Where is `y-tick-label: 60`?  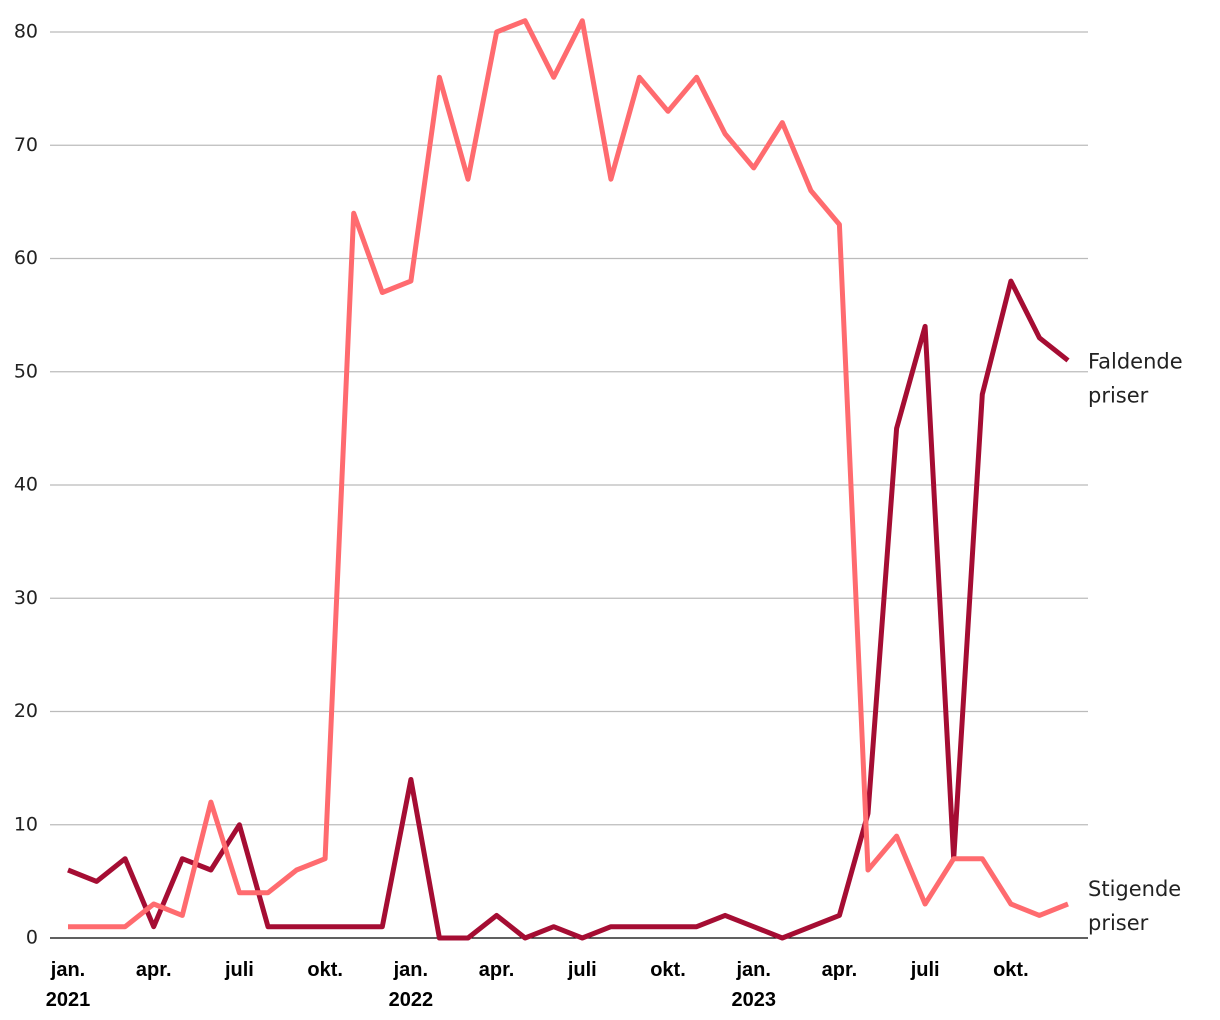
y-tick-label: 60 is located at coordinates (26, 258).